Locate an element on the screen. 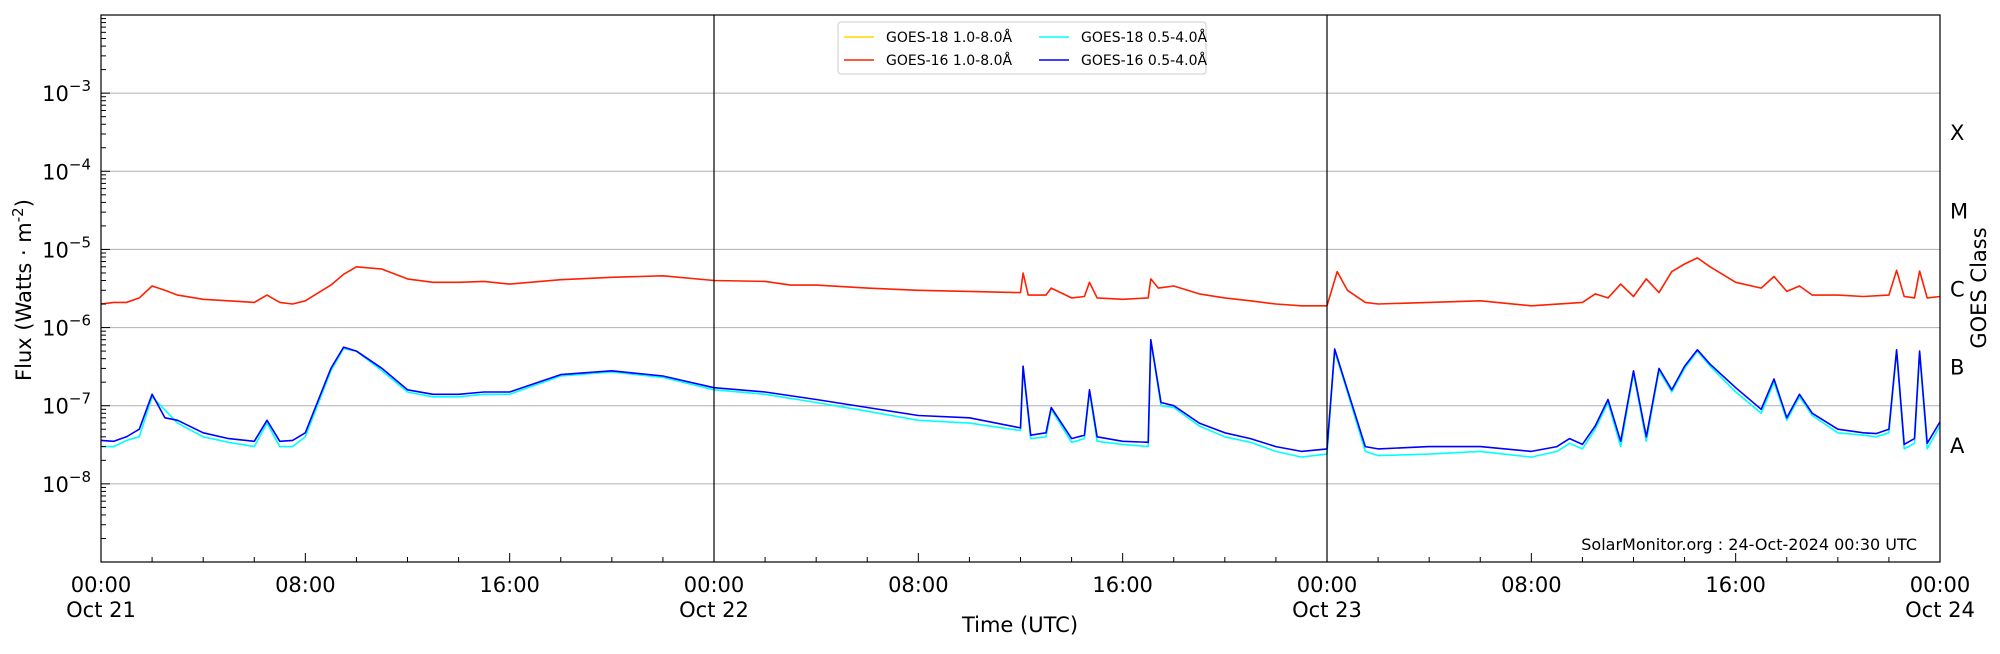 Image resolution: width=2000 pixels, height=654 pixels. y-tick-exponent: −4 is located at coordinates (80, 164).